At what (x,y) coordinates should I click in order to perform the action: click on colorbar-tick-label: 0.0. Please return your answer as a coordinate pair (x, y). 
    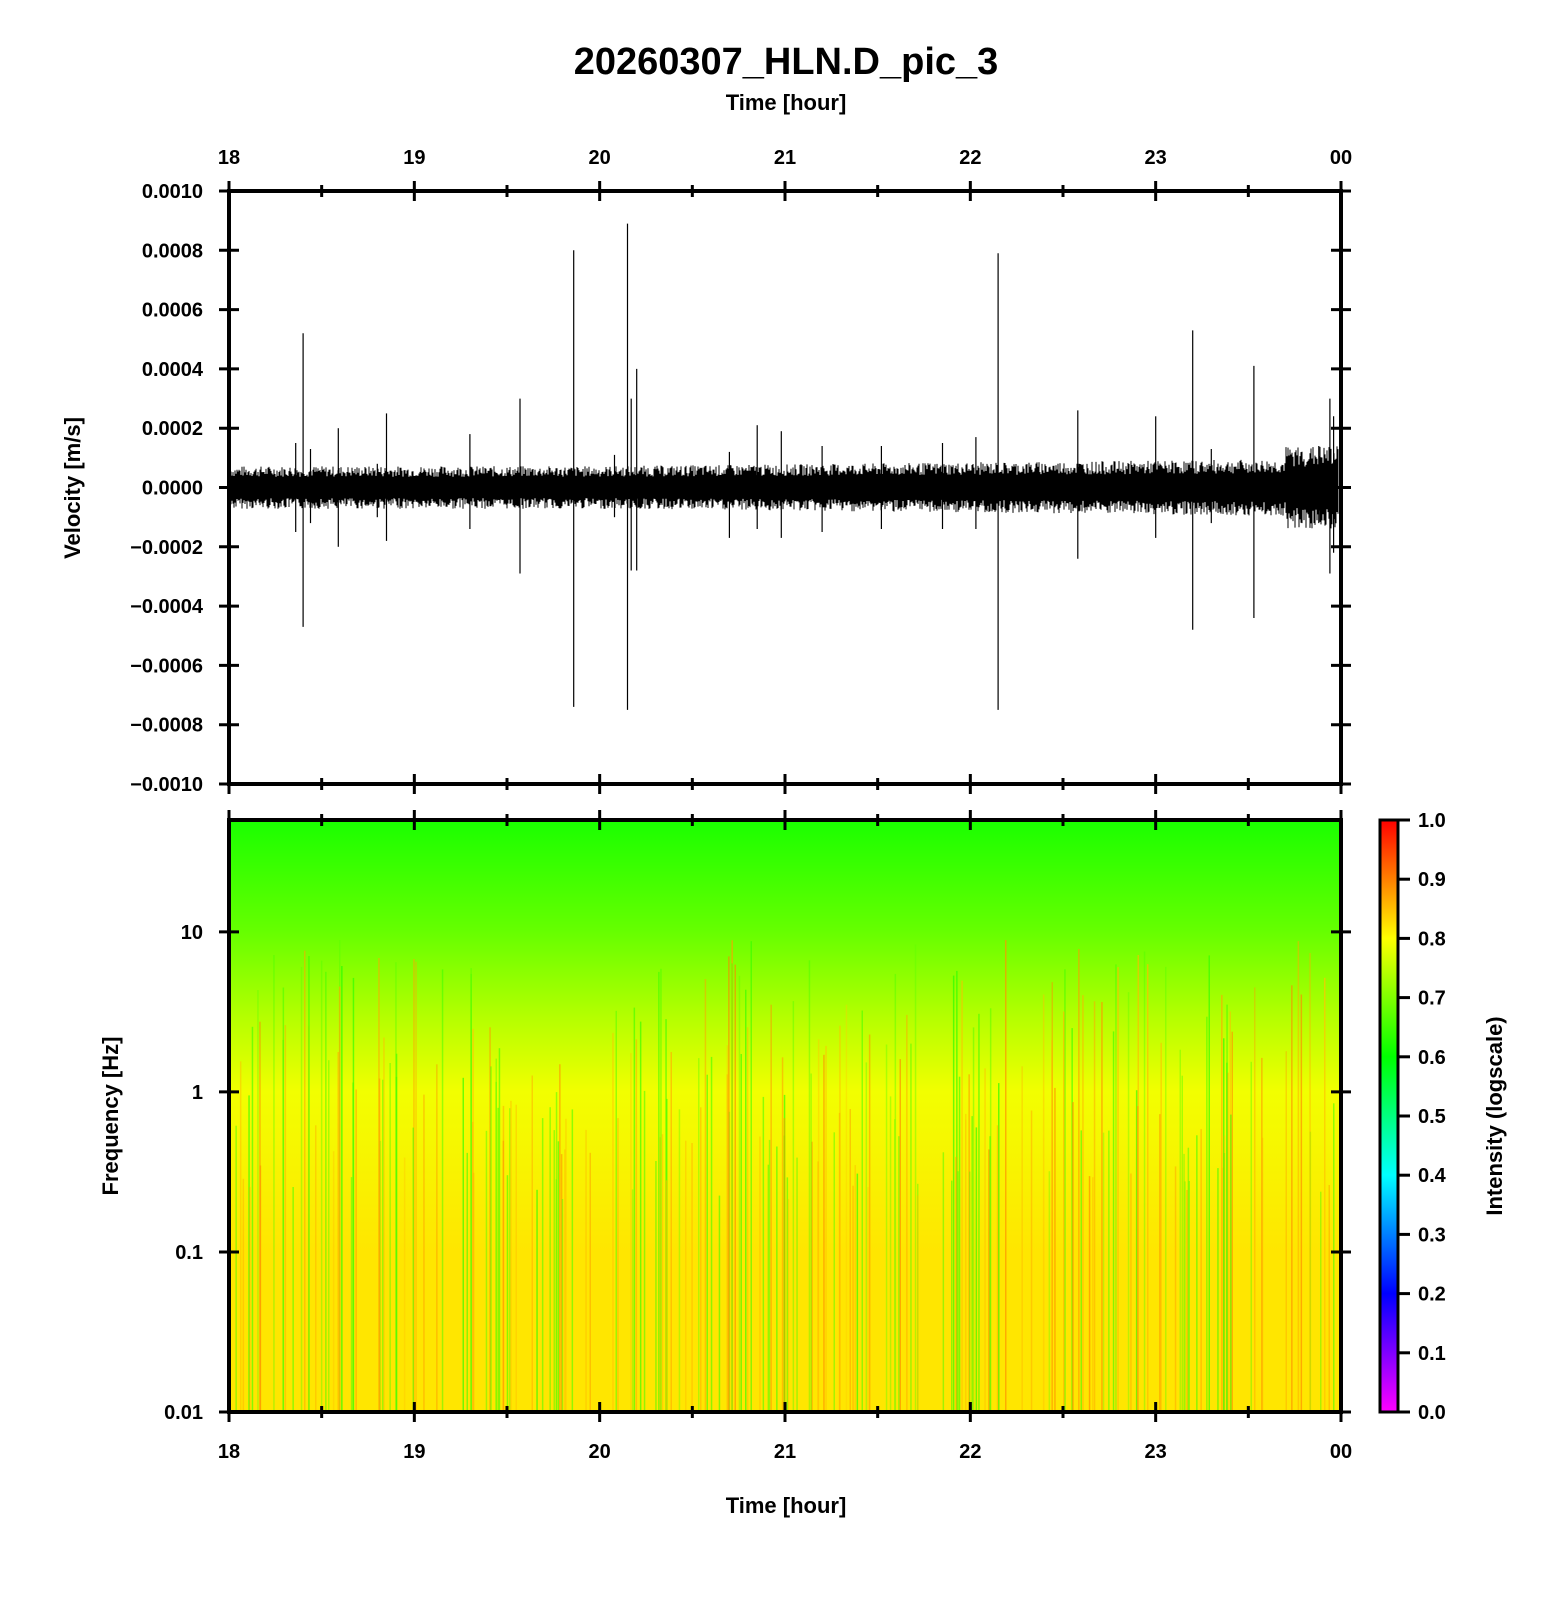
    Looking at the image, I should click on (1432, 1413).